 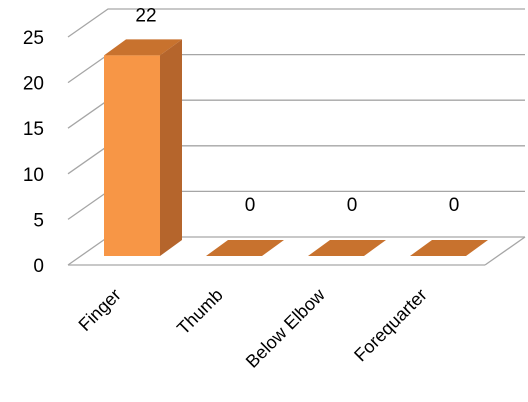 What do you see at coordinates (100, 310) in the screenshot?
I see `category-label: Finger` at bounding box center [100, 310].